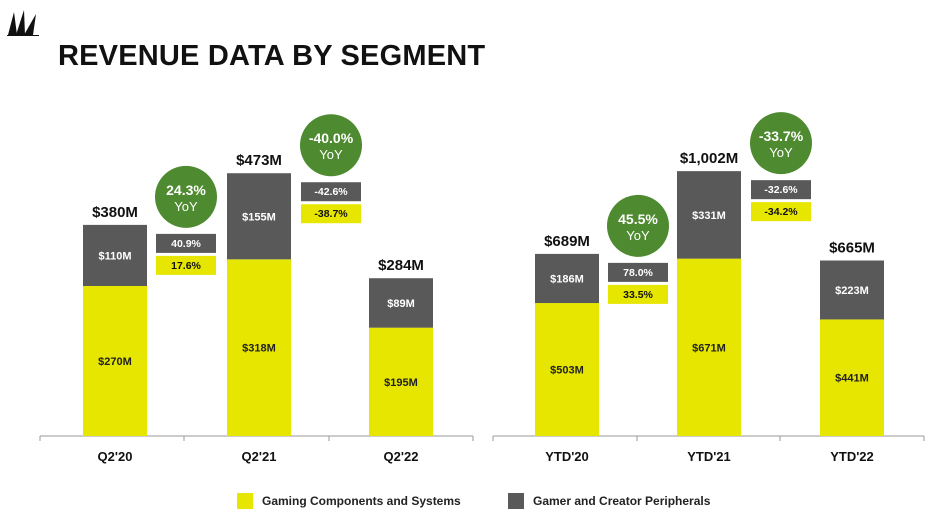 This screenshot has width=930, height=528. I want to click on page-title: REVENUE DATA BY SEGMENT, so click(272, 56).